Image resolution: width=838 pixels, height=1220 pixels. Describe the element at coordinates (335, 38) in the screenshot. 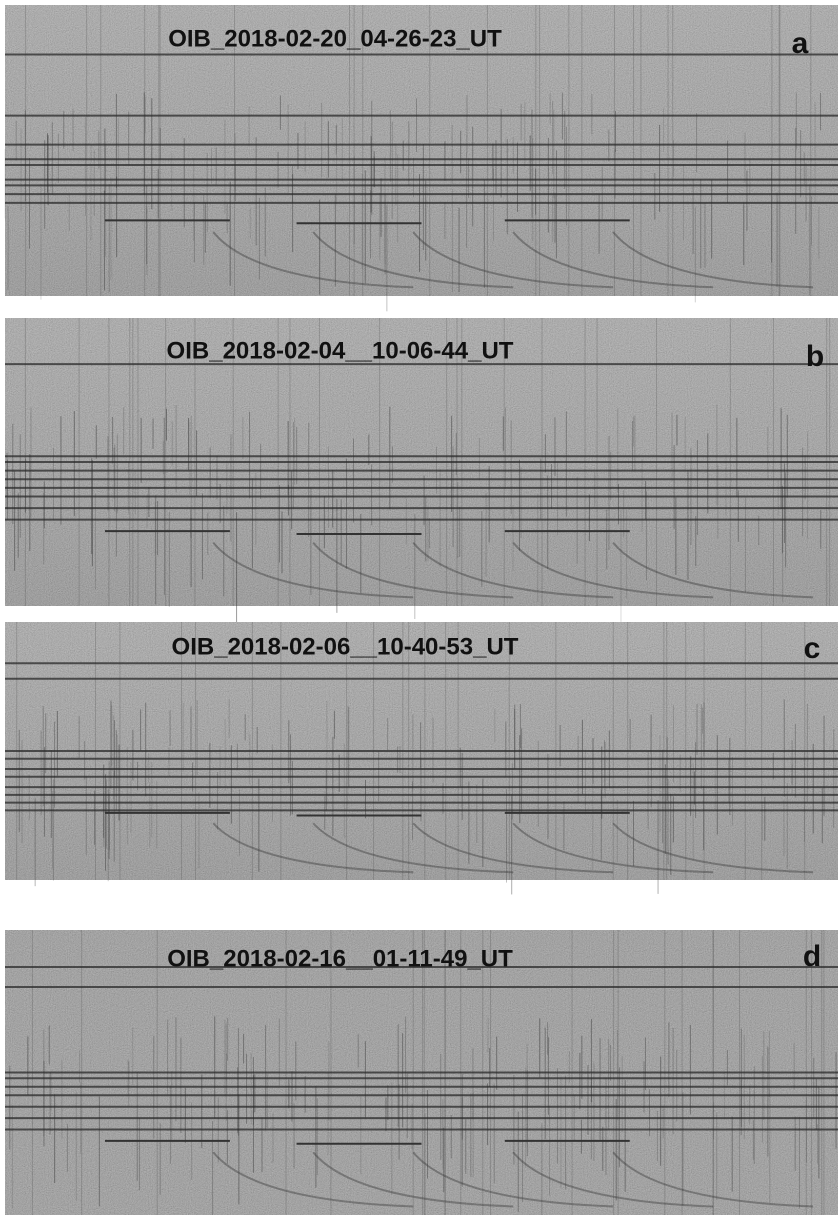

I see `panel-title: OIB_2018-02-20_04-26-23_UT` at that location.